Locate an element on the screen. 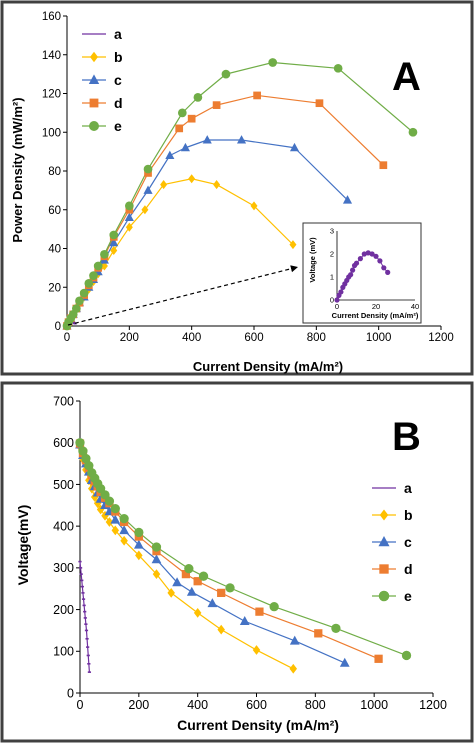 The height and width of the screenshot is (749, 474). panel-b-x-tick-label: 200 is located at coordinates (138, 705).